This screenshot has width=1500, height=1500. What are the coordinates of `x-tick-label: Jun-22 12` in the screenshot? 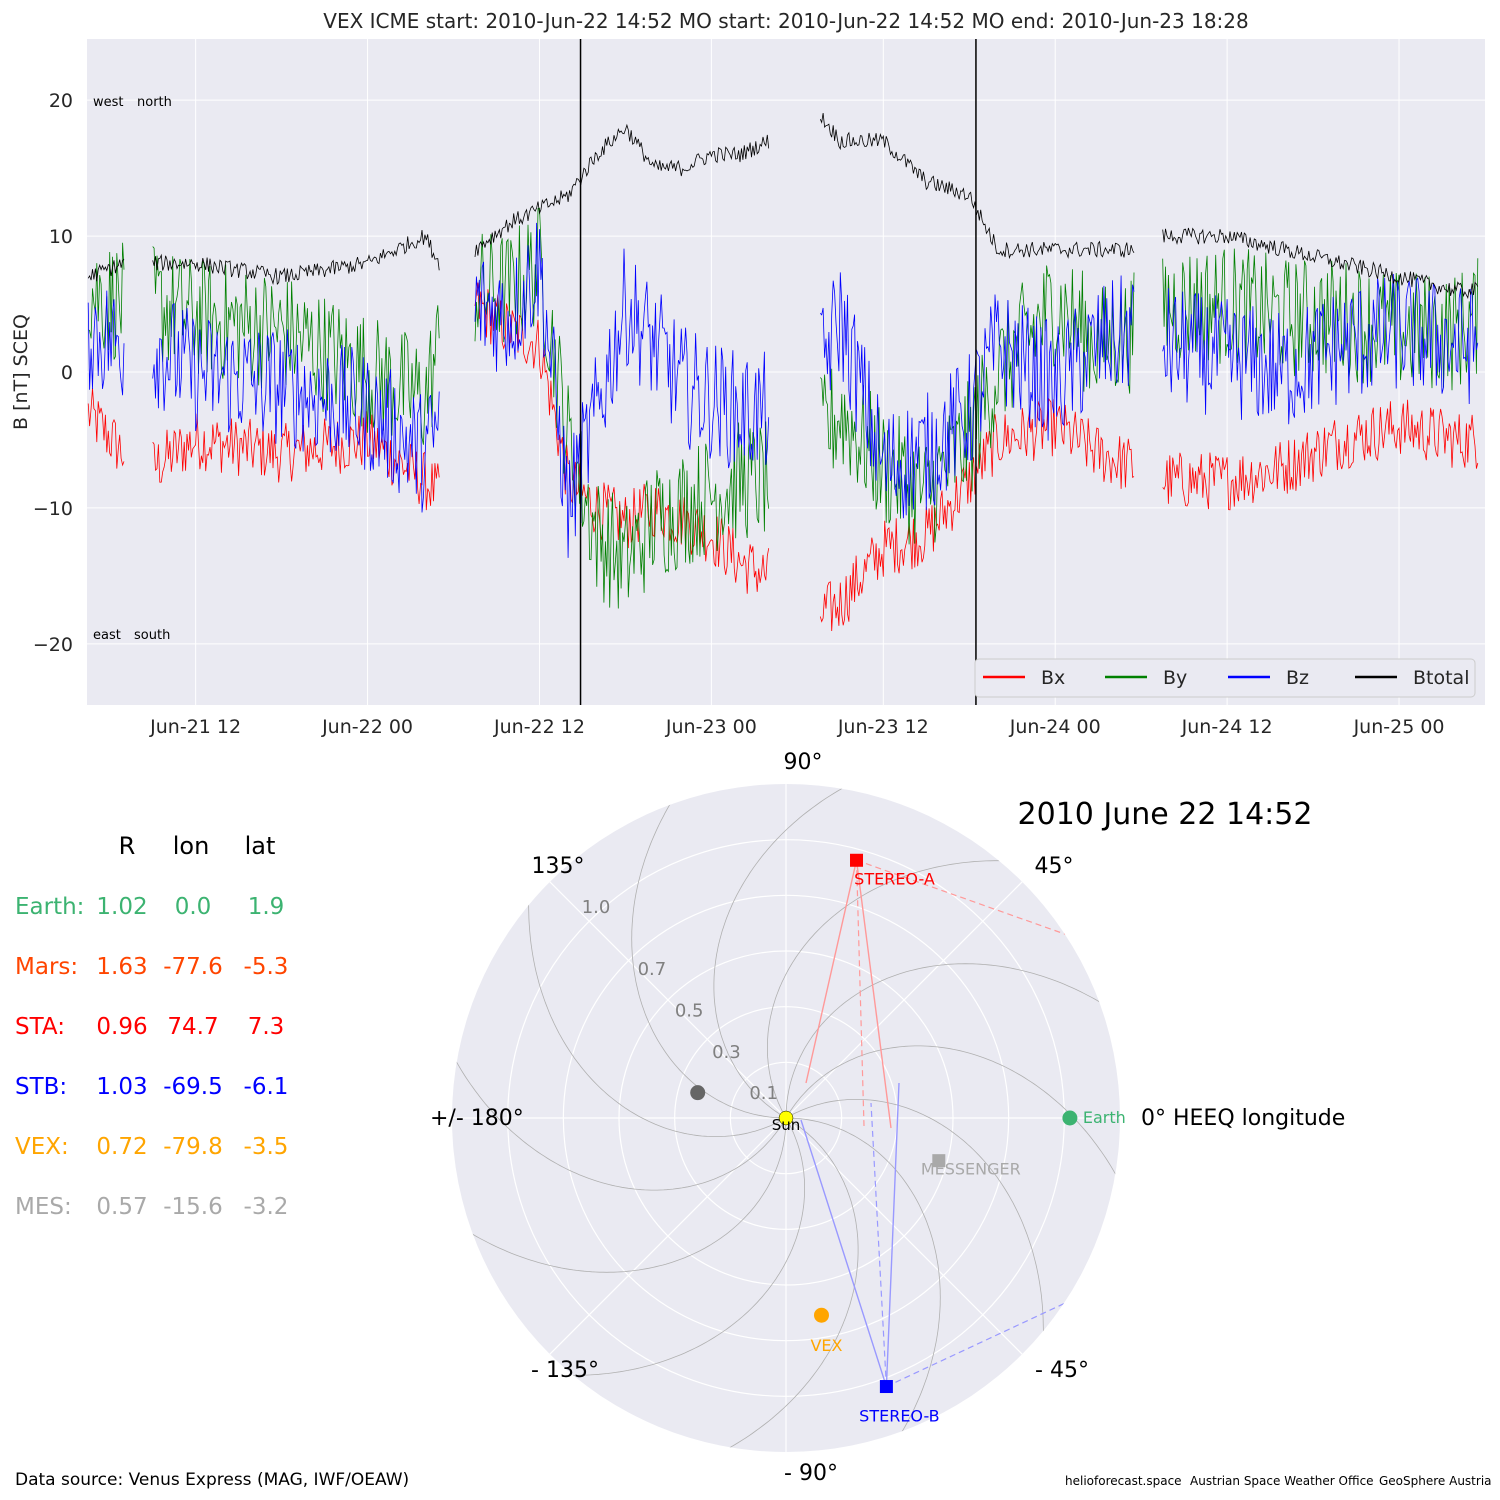 It's located at (539, 727).